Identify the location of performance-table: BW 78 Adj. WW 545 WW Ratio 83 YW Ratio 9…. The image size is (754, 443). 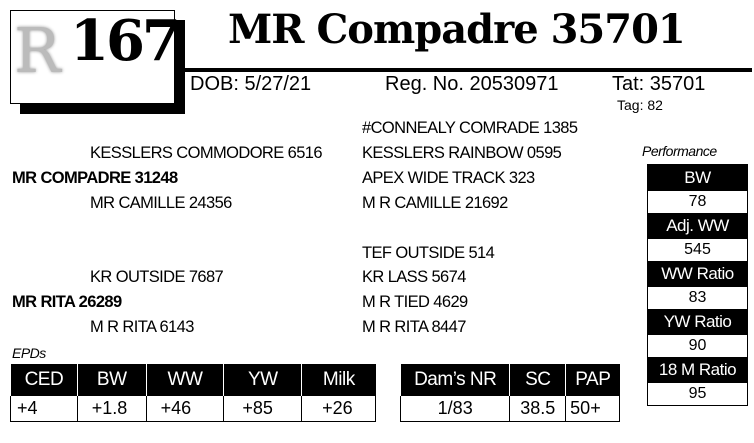
(697, 285).